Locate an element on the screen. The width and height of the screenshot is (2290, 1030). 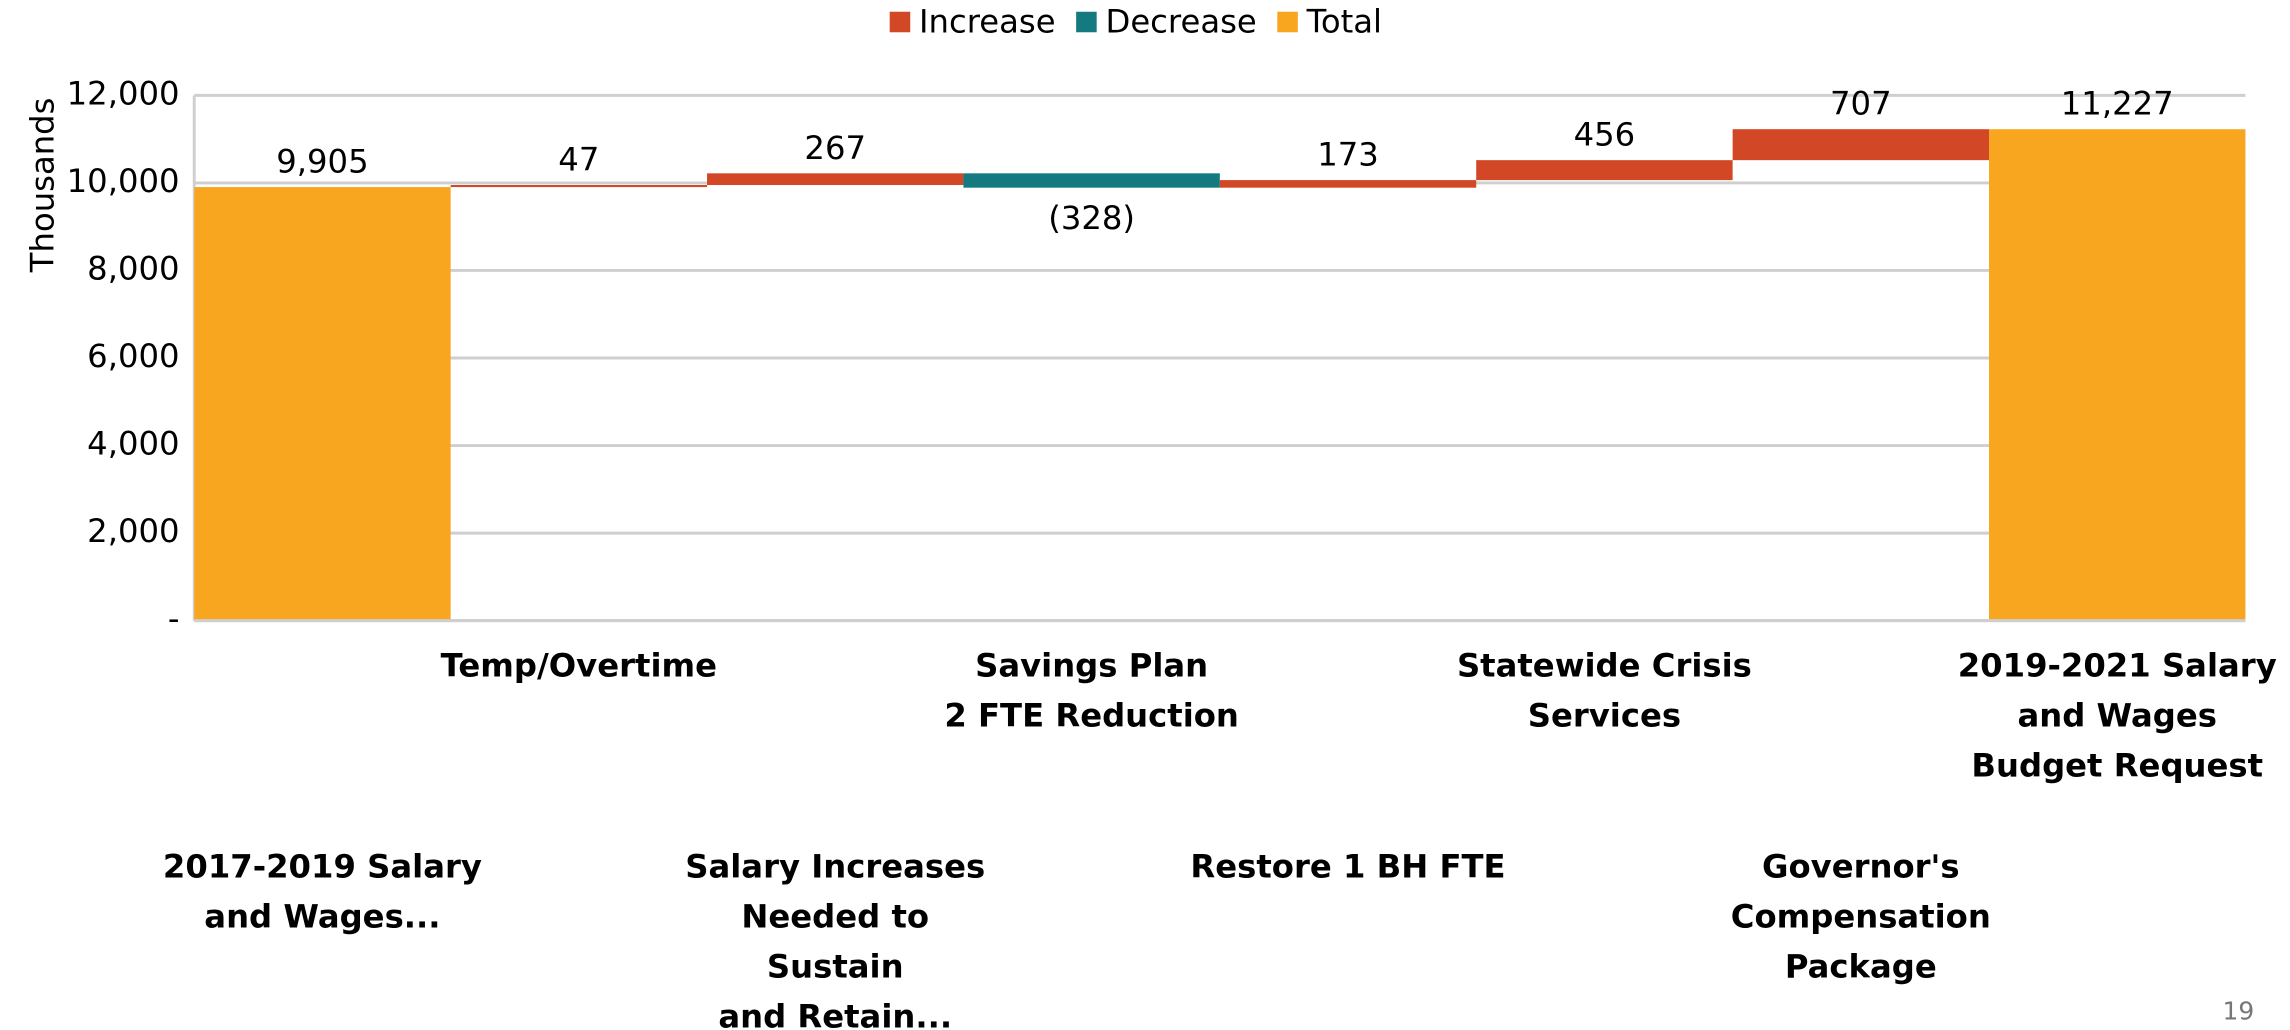
x-tick-line: 2017-2019 Salary is located at coordinates (322, 867).